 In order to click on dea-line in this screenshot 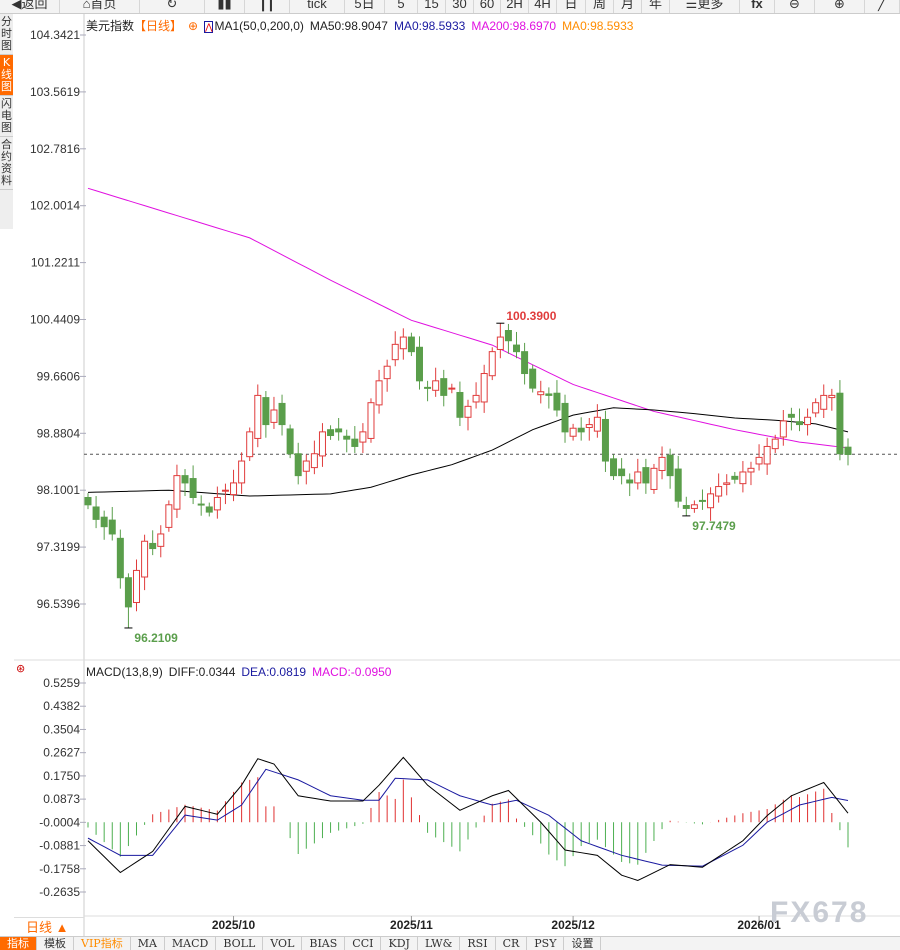, I will do `click(468, 817)`.